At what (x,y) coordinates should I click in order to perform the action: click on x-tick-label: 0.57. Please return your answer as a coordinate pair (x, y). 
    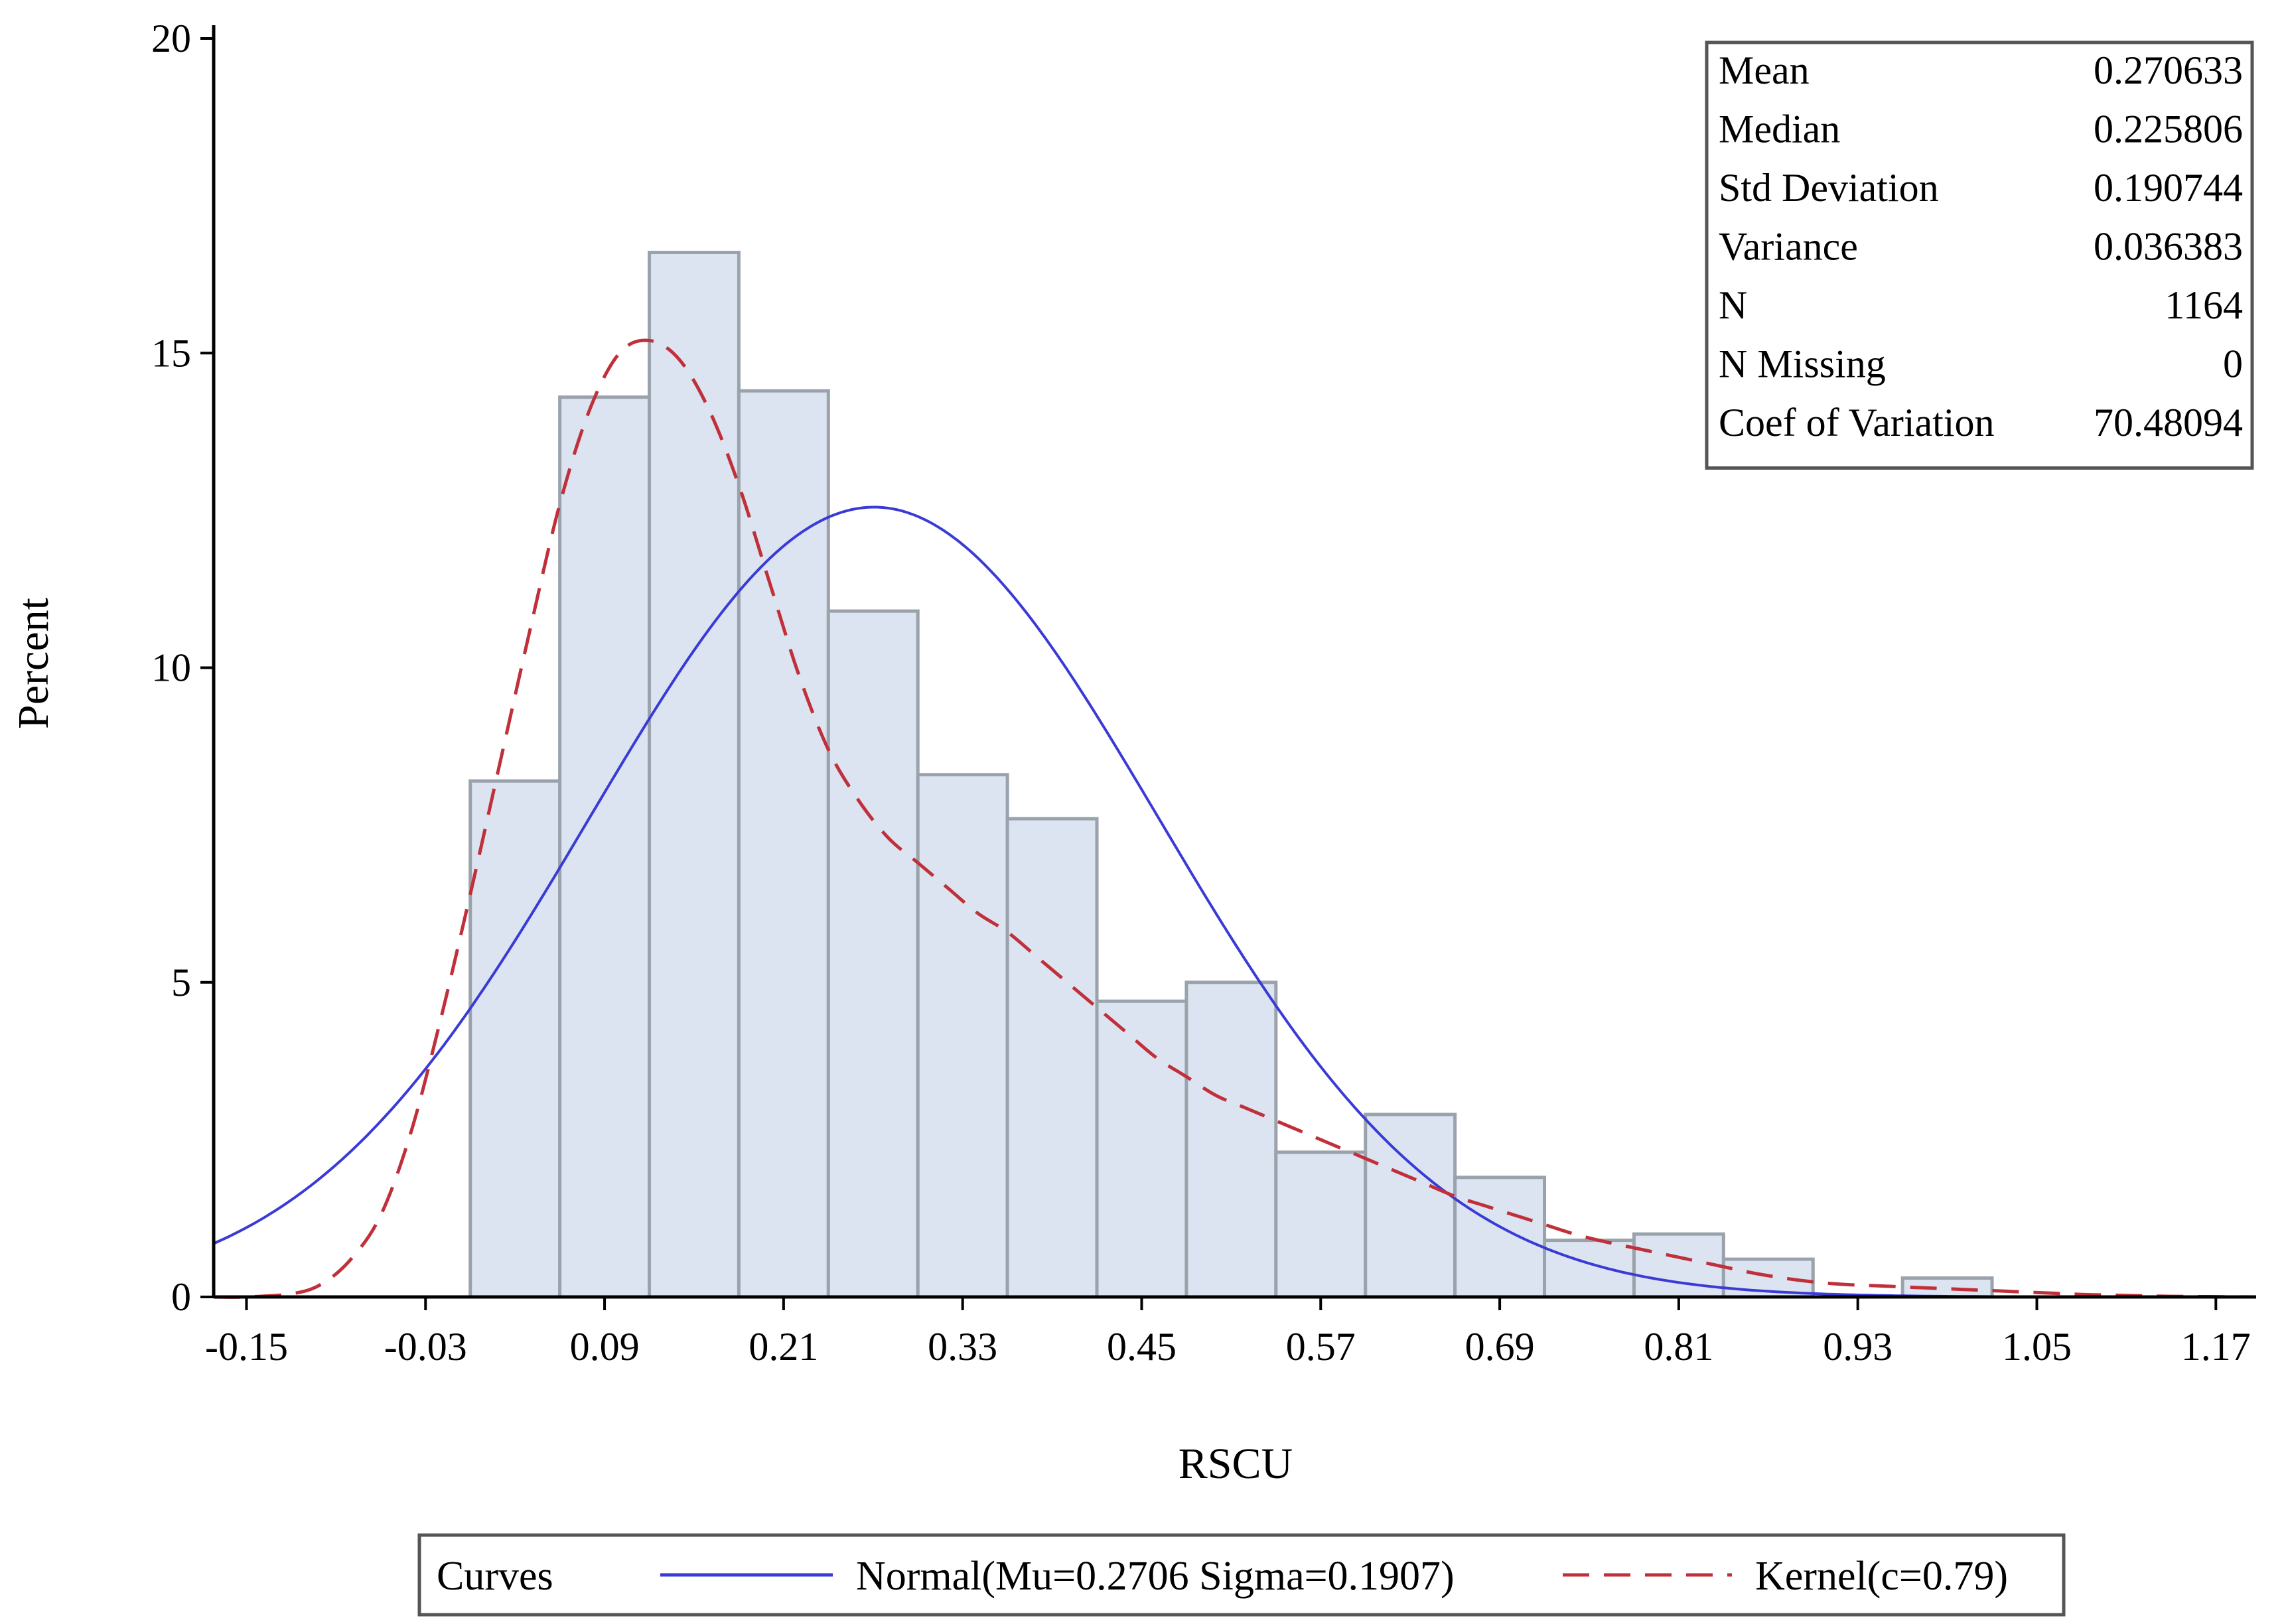
    Looking at the image, I should click on (1321, 1347).